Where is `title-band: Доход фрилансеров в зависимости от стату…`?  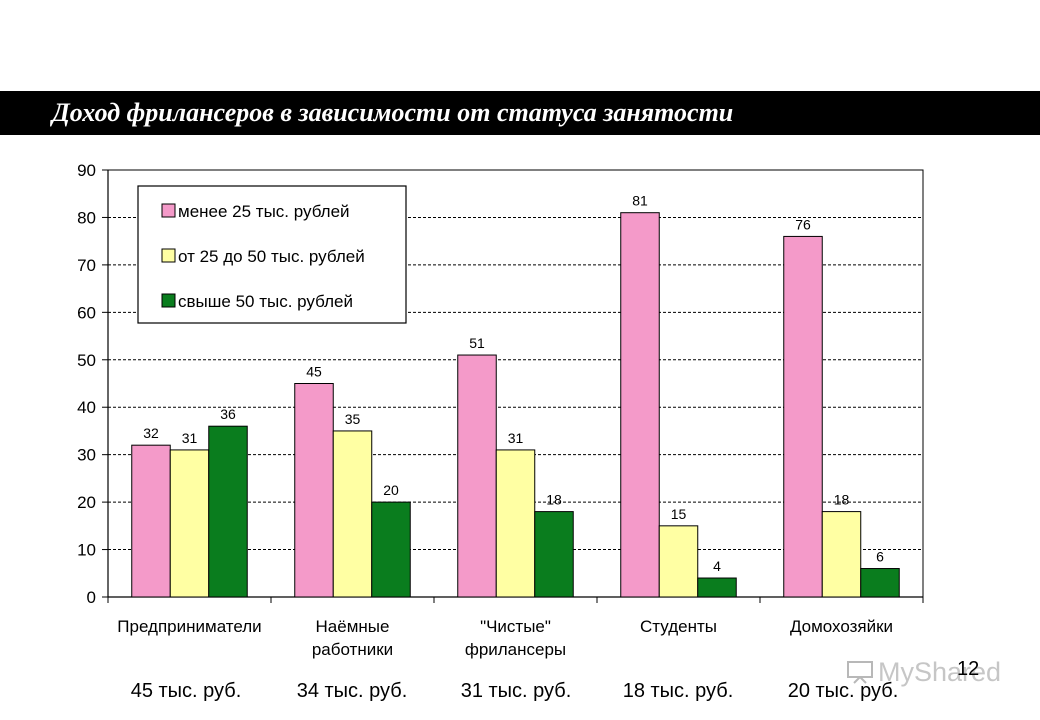
title-band: Доход фрилансеров в зависимости от стату… is located at coordinates (520, 113).